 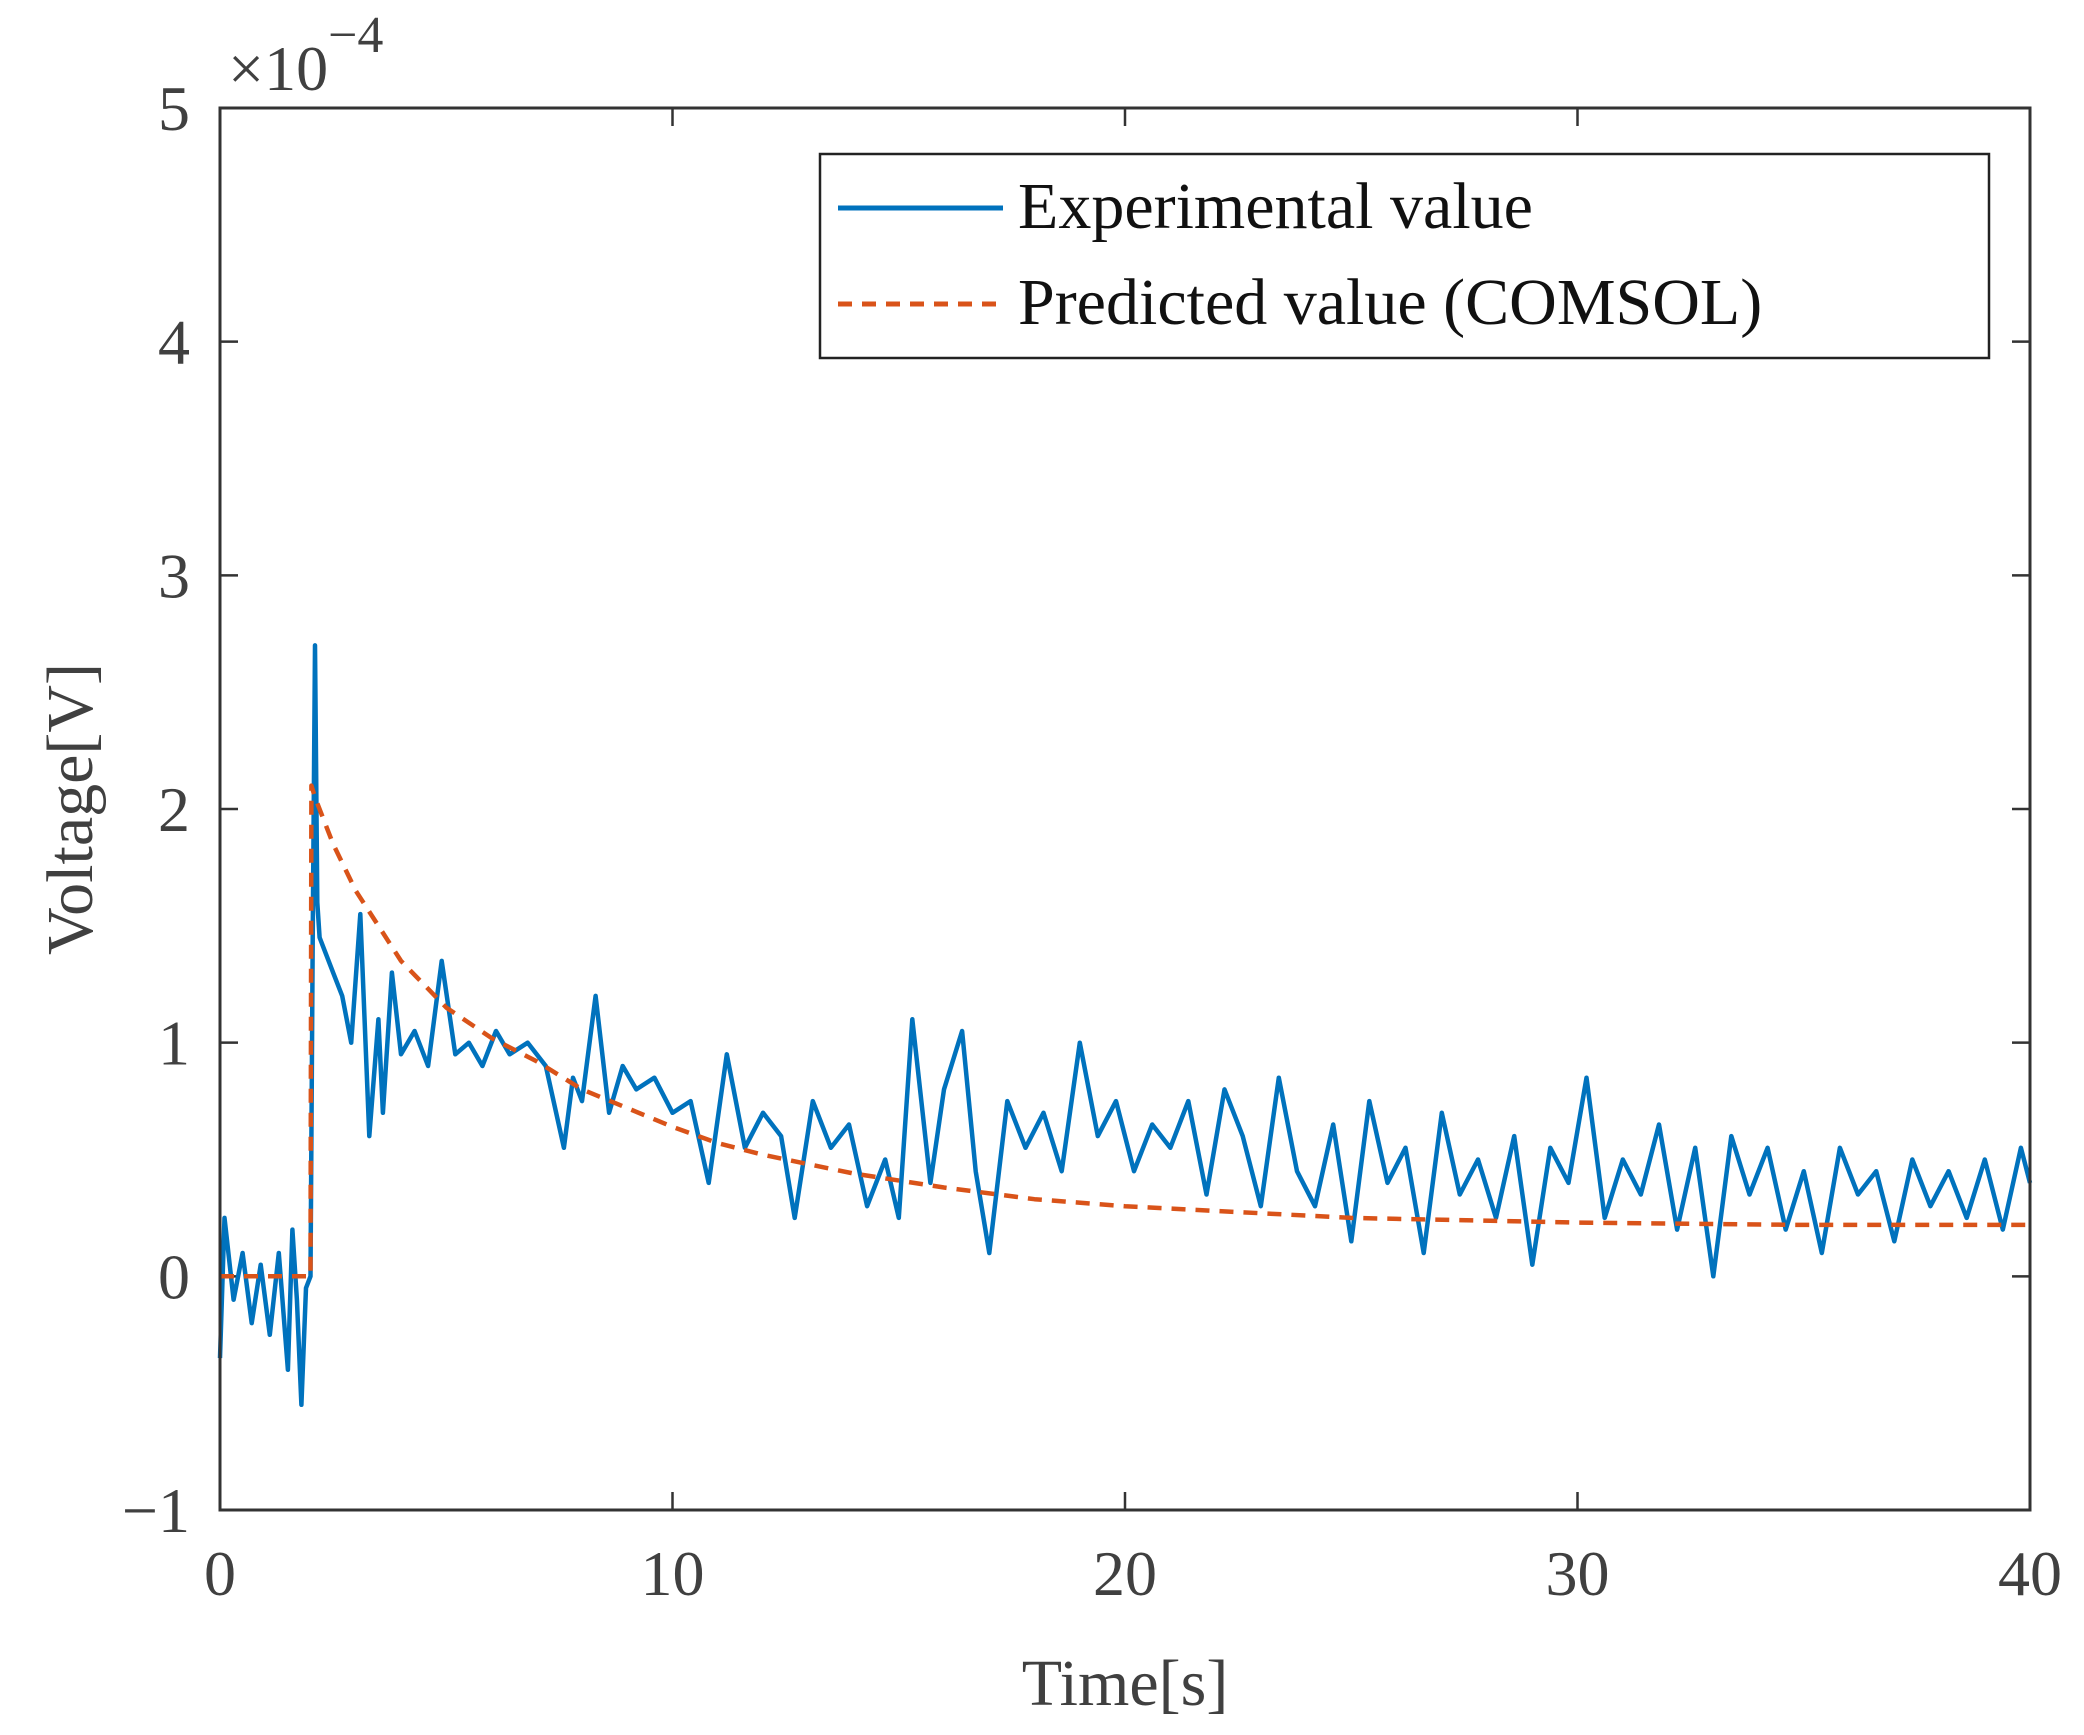 What do you see at coordinates (305, 55) in the screenshot?
I see `y-exponent-label: ×10⁻⁴` at bounding box center [305, 55].